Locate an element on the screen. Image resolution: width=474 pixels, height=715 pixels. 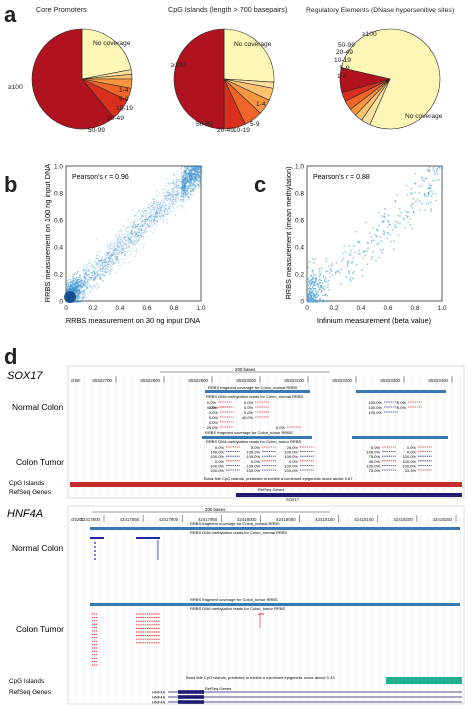
sox17-tumor-value: 33.3% is located at coordinates (411, 470).